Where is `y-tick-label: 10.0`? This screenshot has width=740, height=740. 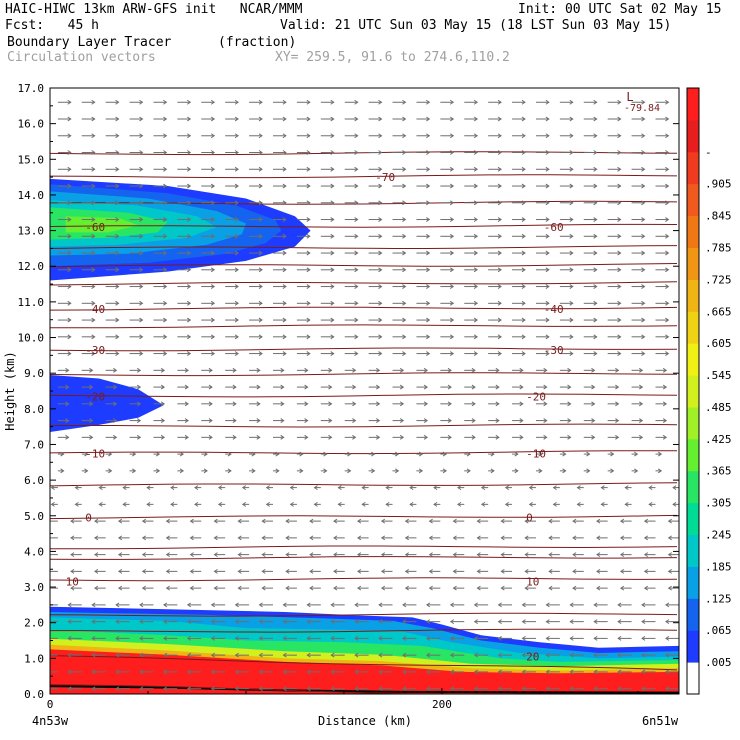 y-tick-label: 10.0 is located at coordinates (31, 338).